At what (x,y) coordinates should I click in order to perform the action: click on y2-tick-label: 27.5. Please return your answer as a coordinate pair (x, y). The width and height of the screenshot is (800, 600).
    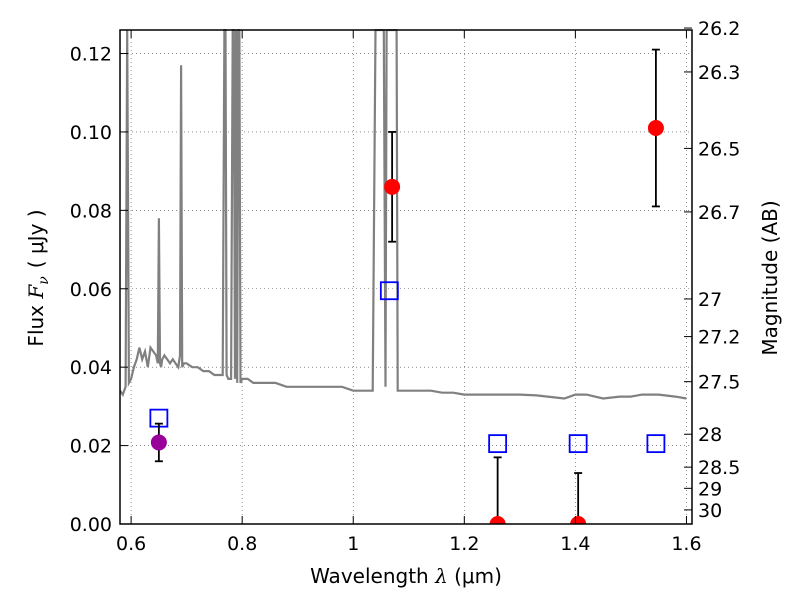
    Looking at the image, I should click on (719, 383).